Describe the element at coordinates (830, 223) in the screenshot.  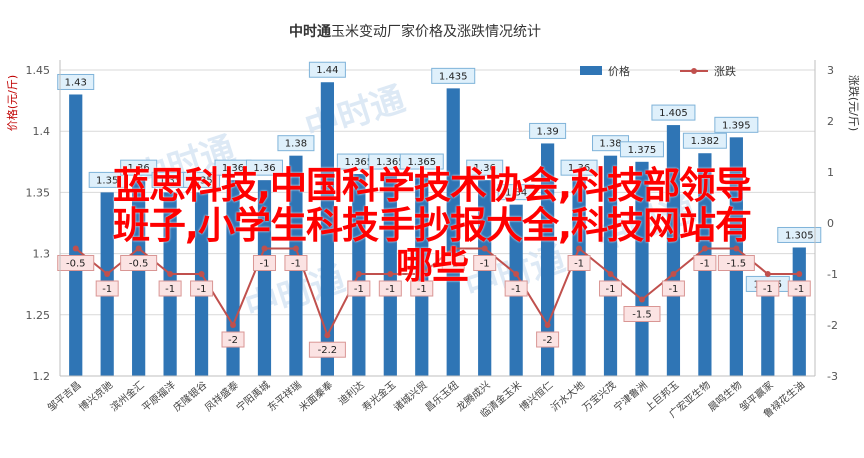
I see `y-right-tick-label: 0` at that location.